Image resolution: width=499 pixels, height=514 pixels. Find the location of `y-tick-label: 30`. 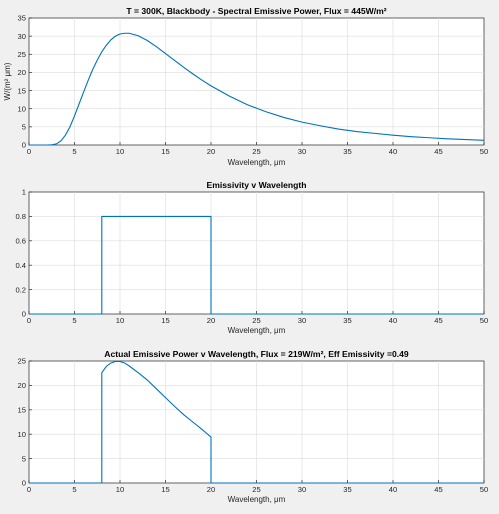

y-tick-label: 30 is located at coordinates (22, 36).